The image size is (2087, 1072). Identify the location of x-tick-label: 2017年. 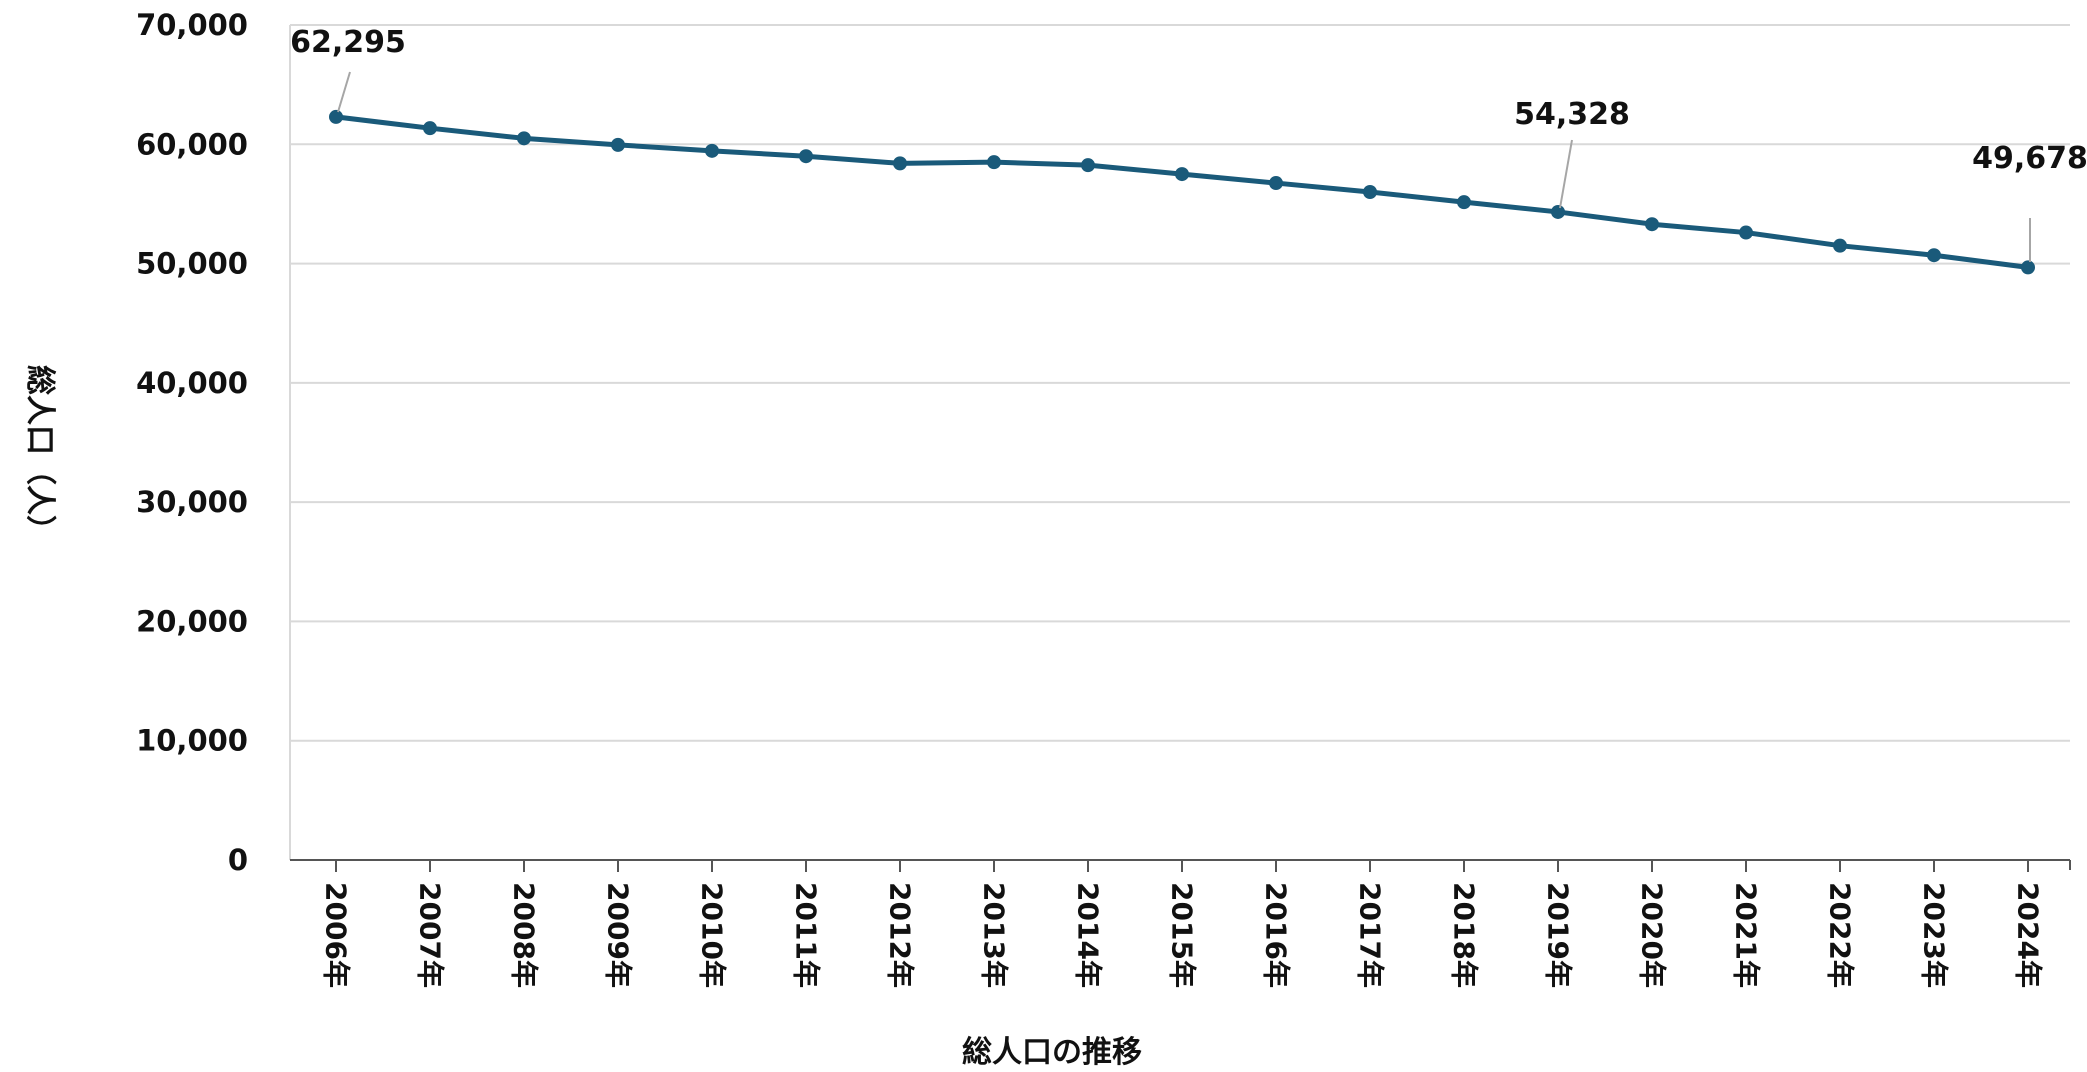
(1370, 935).